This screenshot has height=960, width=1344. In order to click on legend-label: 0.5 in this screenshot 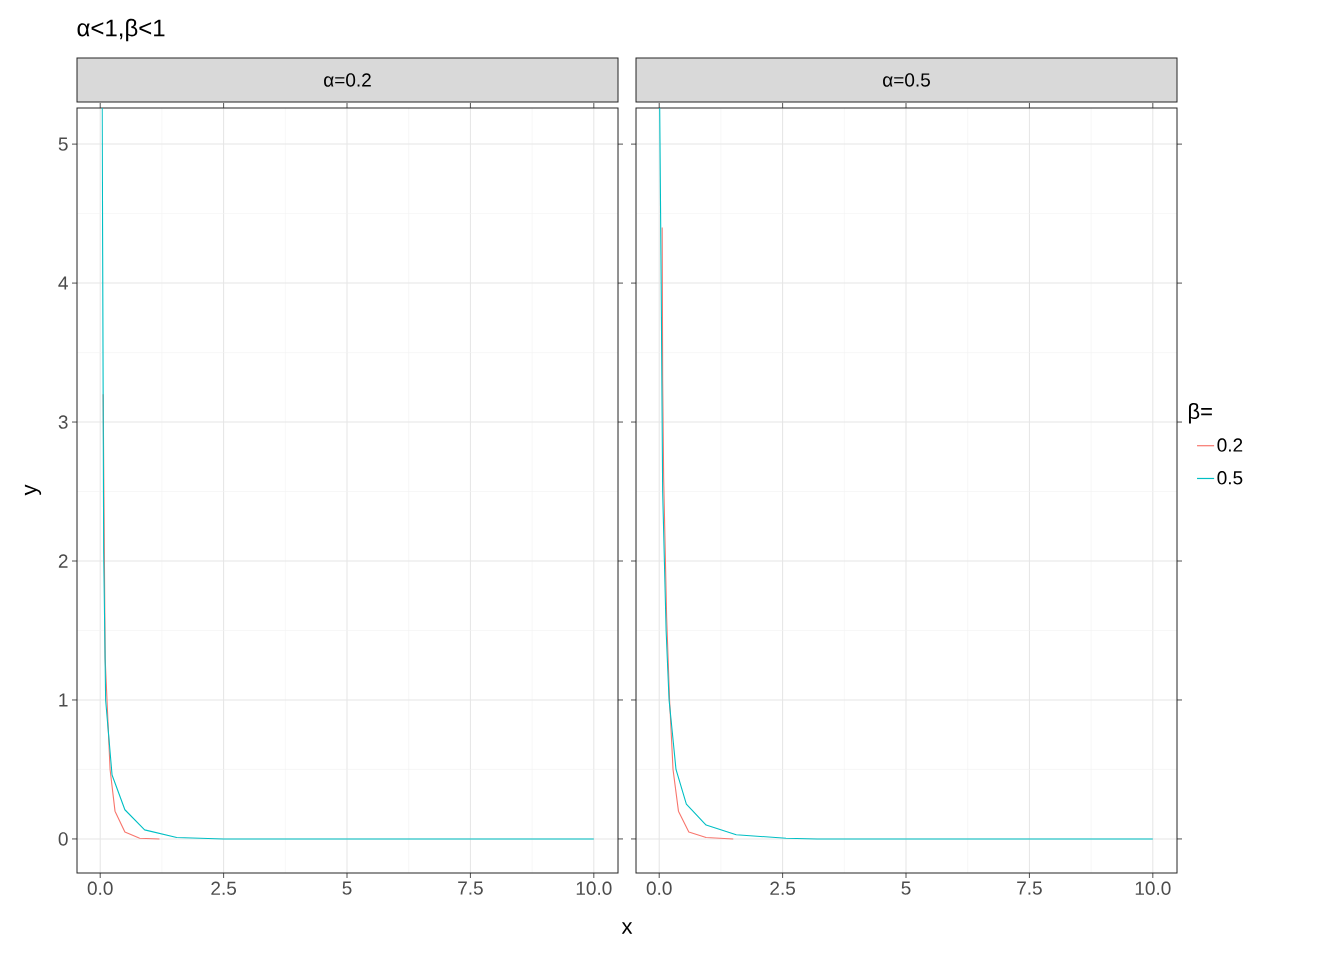, I will do `click(1230, 478)`.